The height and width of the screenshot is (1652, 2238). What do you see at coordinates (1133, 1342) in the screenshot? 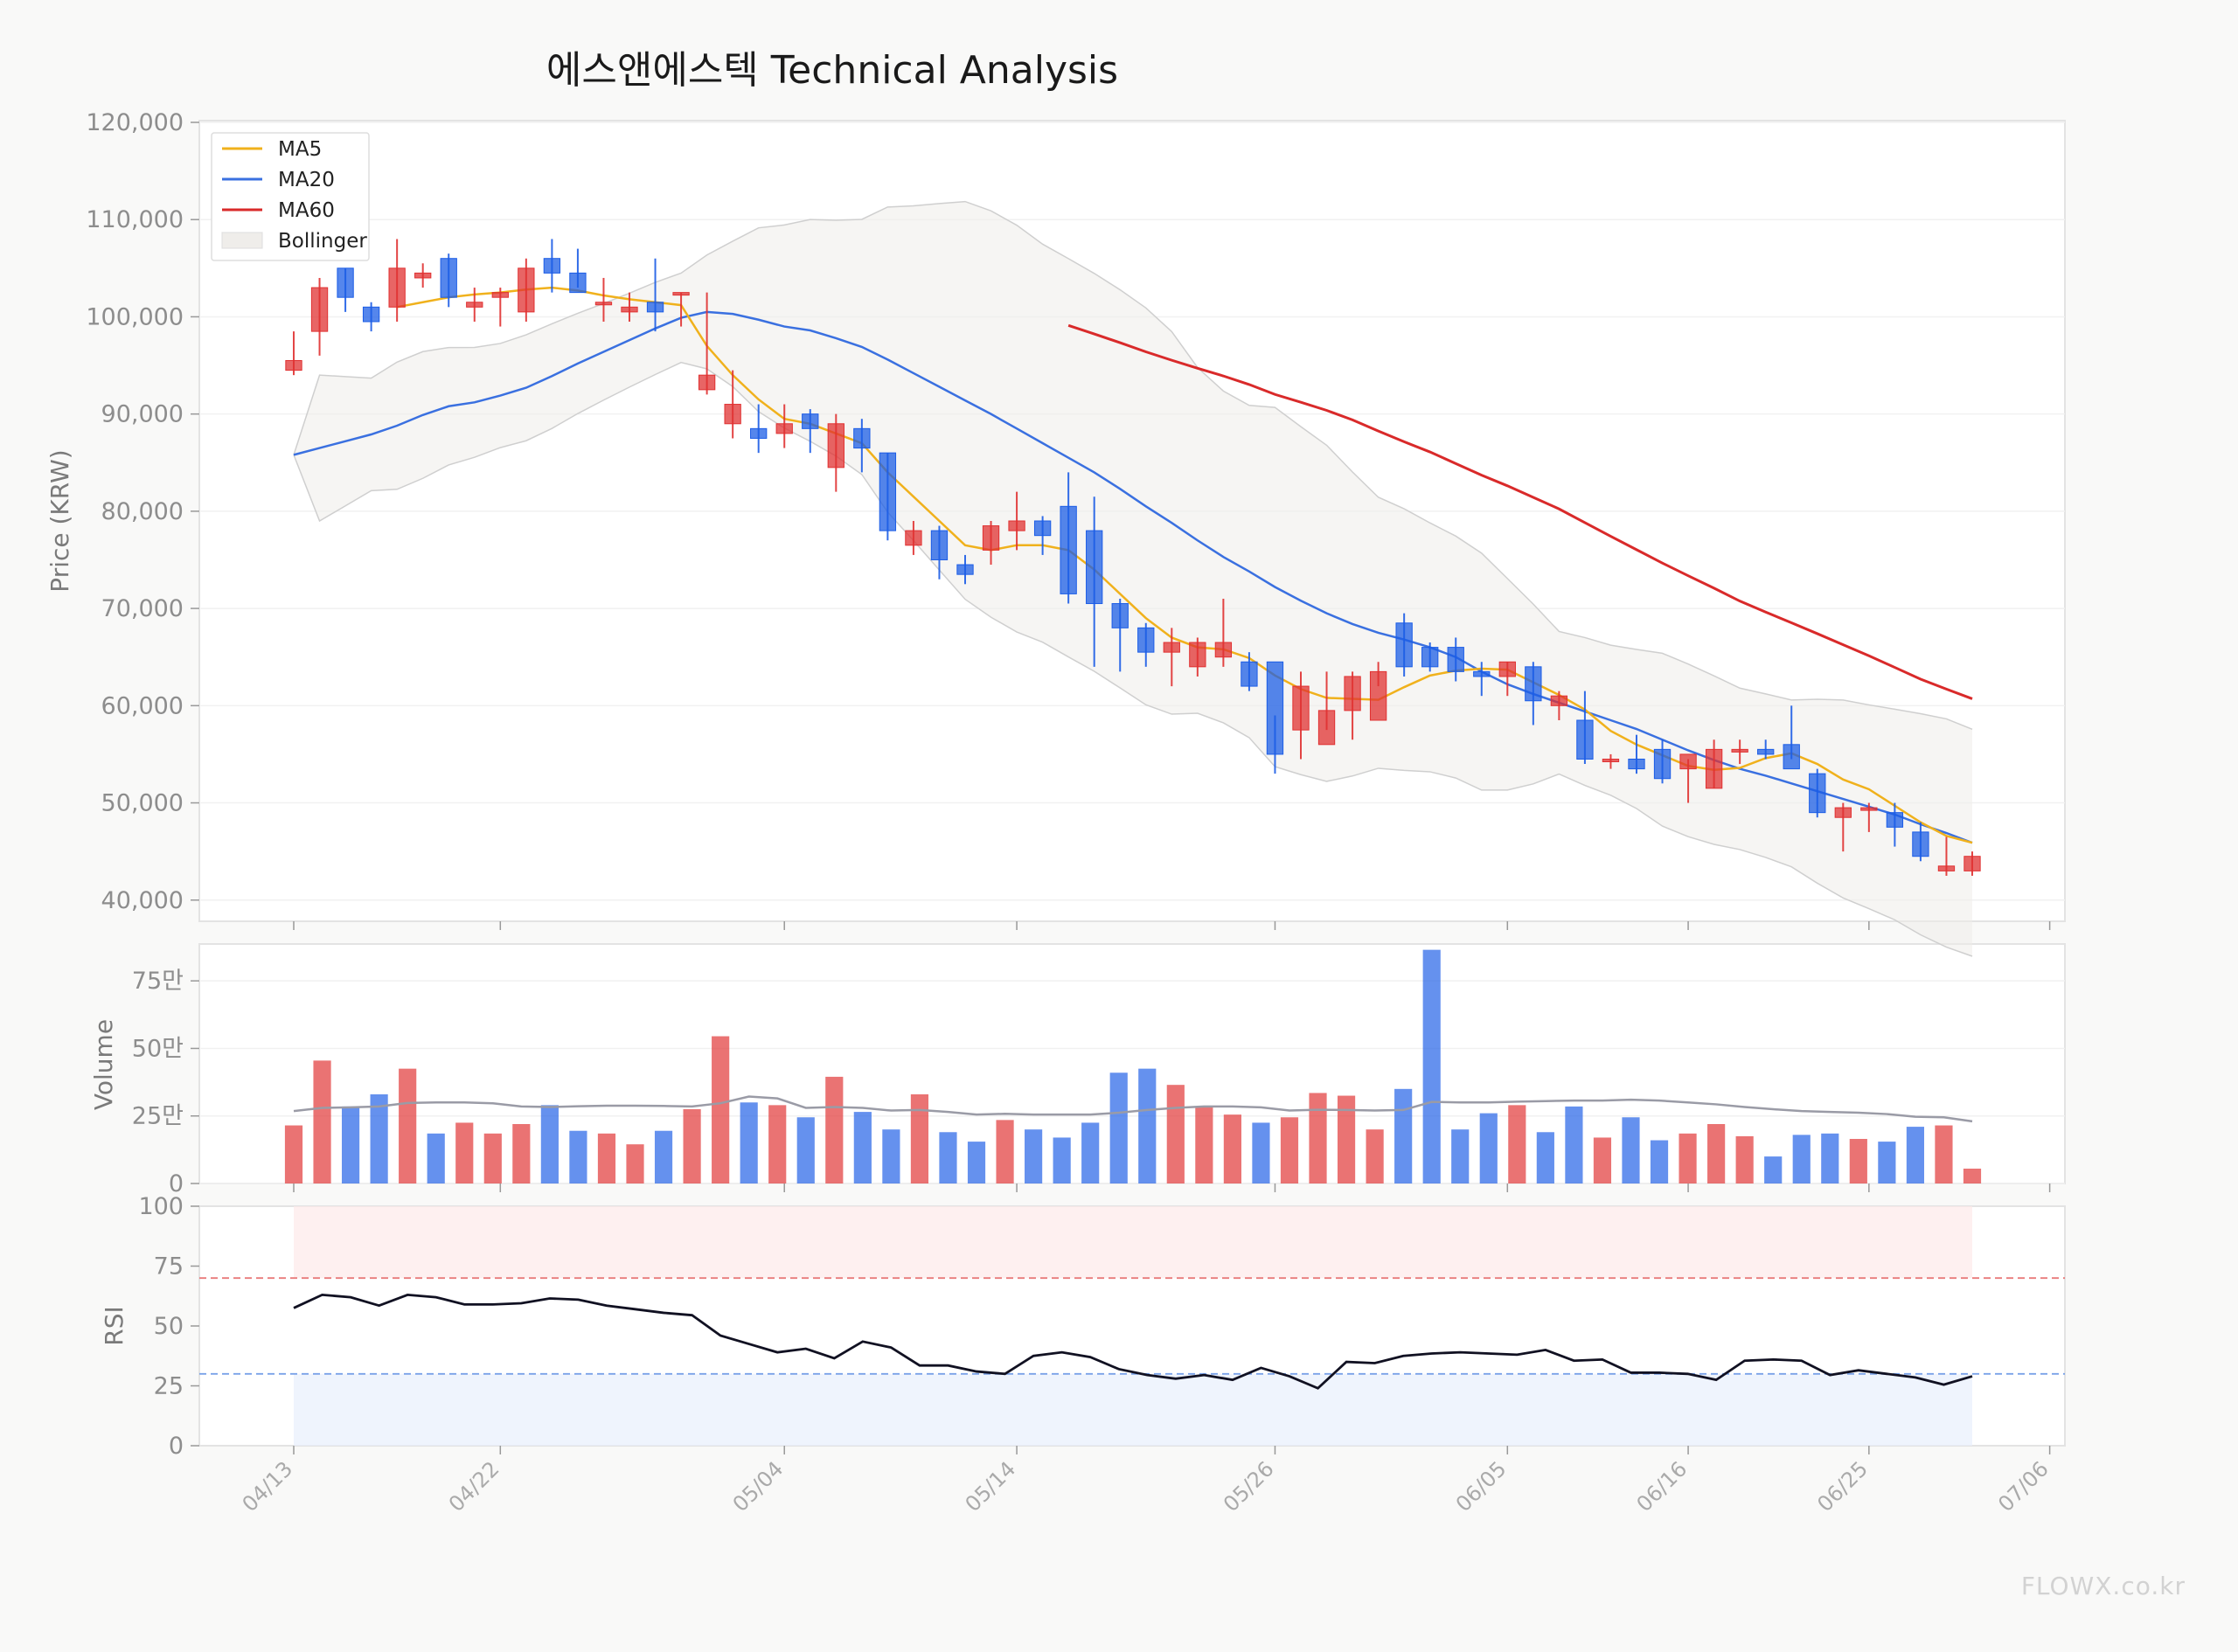
I see `rsi-path` at bounding box center [1133, 1342].